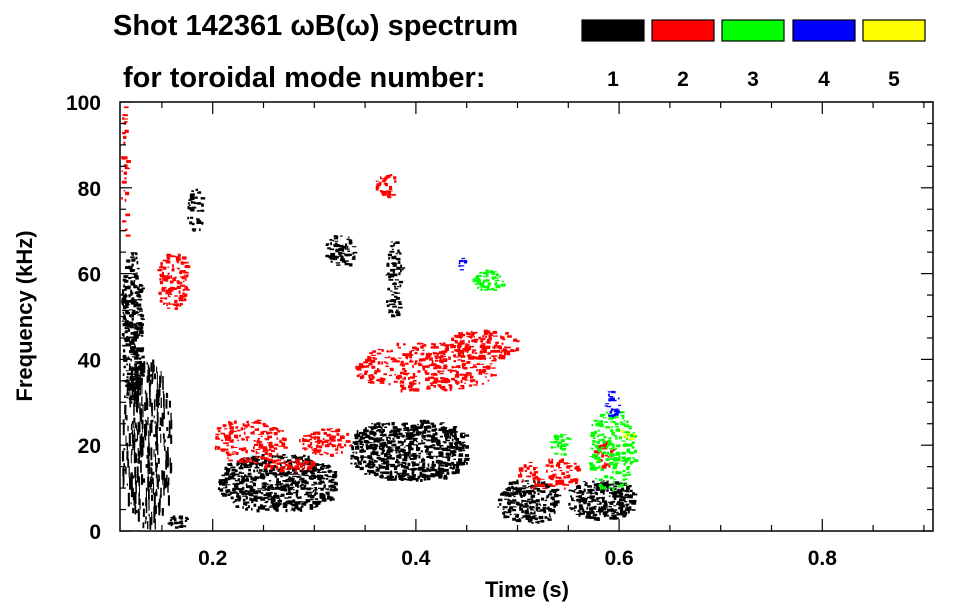 The image size is (963, 615). What do you see at coordinates (753, 79) in the screenshot?
I see `legend-label-3: 3` at bounding box center [753, 79].